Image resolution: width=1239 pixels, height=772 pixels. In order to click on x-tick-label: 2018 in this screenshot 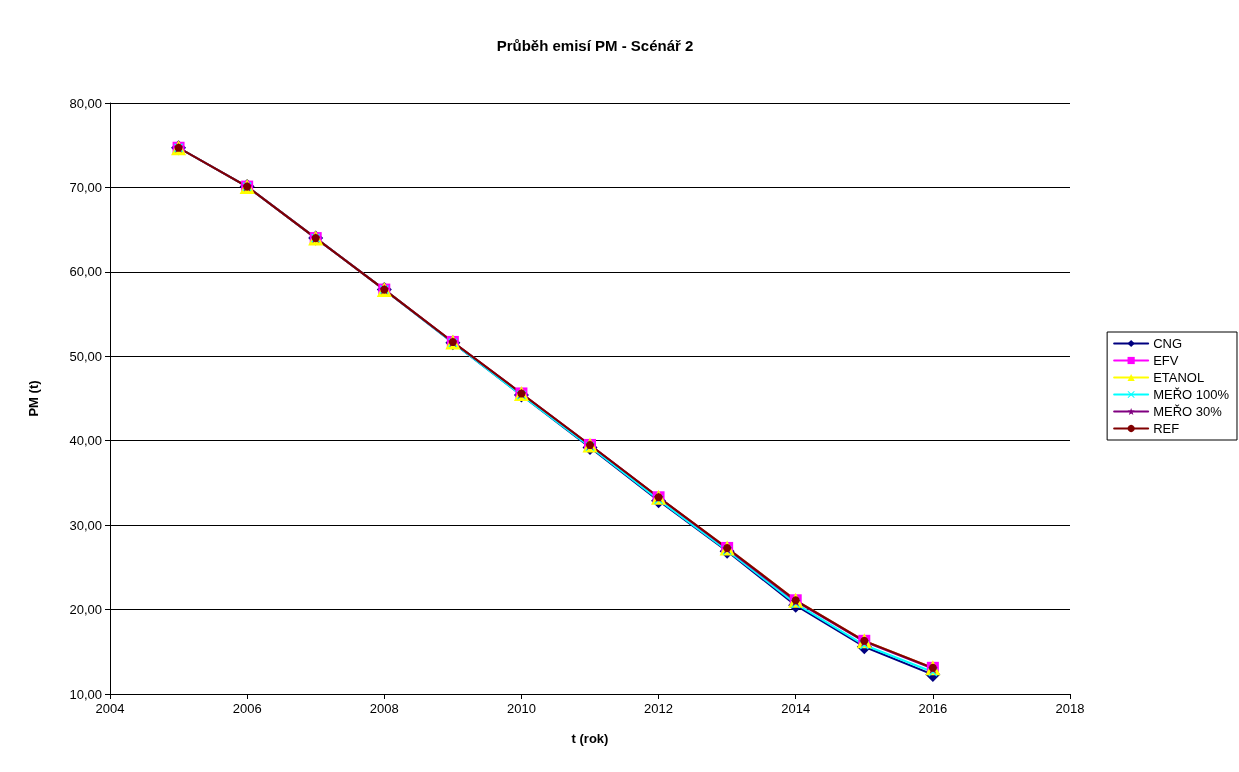, I will do `click(1070, 708)`.